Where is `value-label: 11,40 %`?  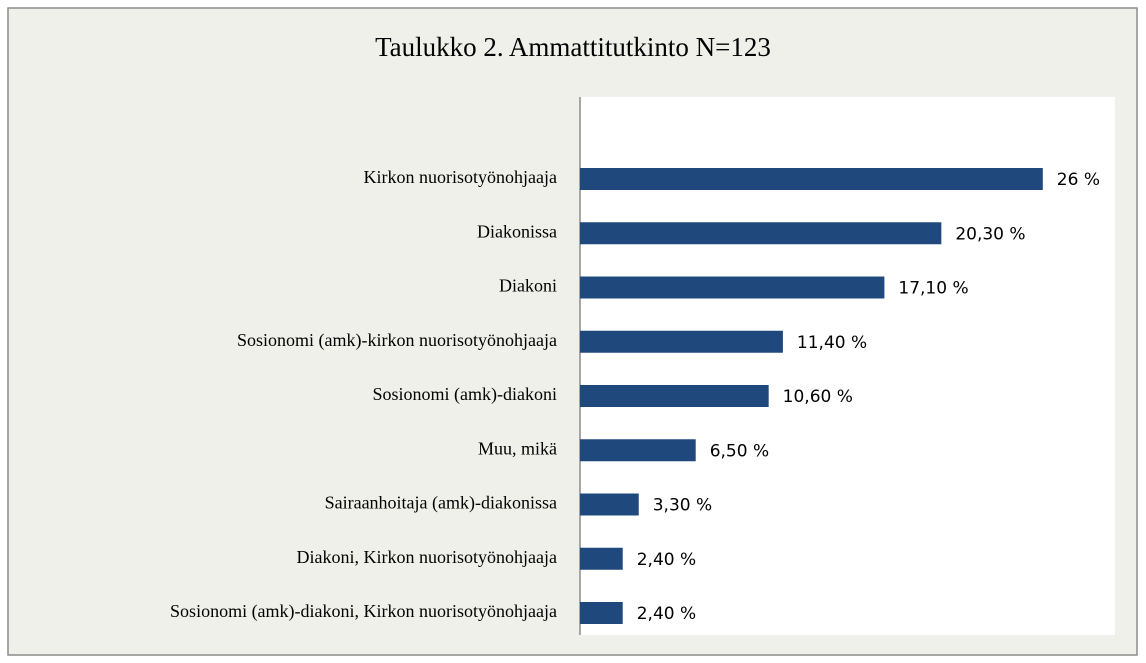 value-label: 11,40 % is located at coordinates (832, 343).